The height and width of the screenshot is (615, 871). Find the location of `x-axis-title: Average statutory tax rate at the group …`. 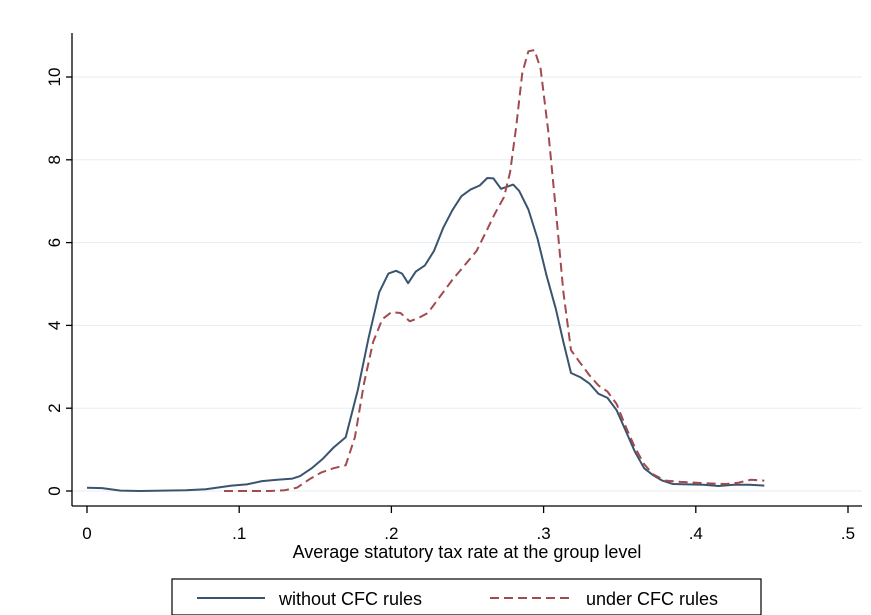

x-axis-title: Average statutory tax rate at the group … is located at coordinates (467, 552).